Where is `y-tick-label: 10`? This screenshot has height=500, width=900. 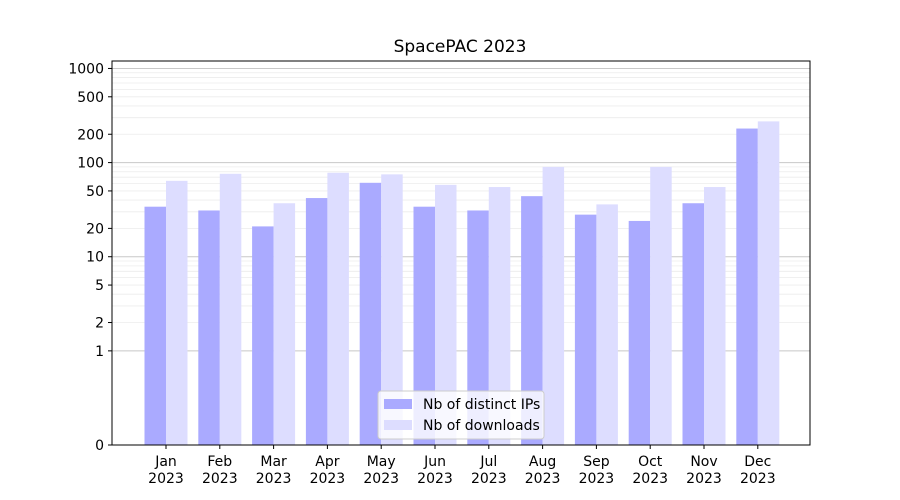 y-tick-label: 10 is located at coordinates (95, 258).